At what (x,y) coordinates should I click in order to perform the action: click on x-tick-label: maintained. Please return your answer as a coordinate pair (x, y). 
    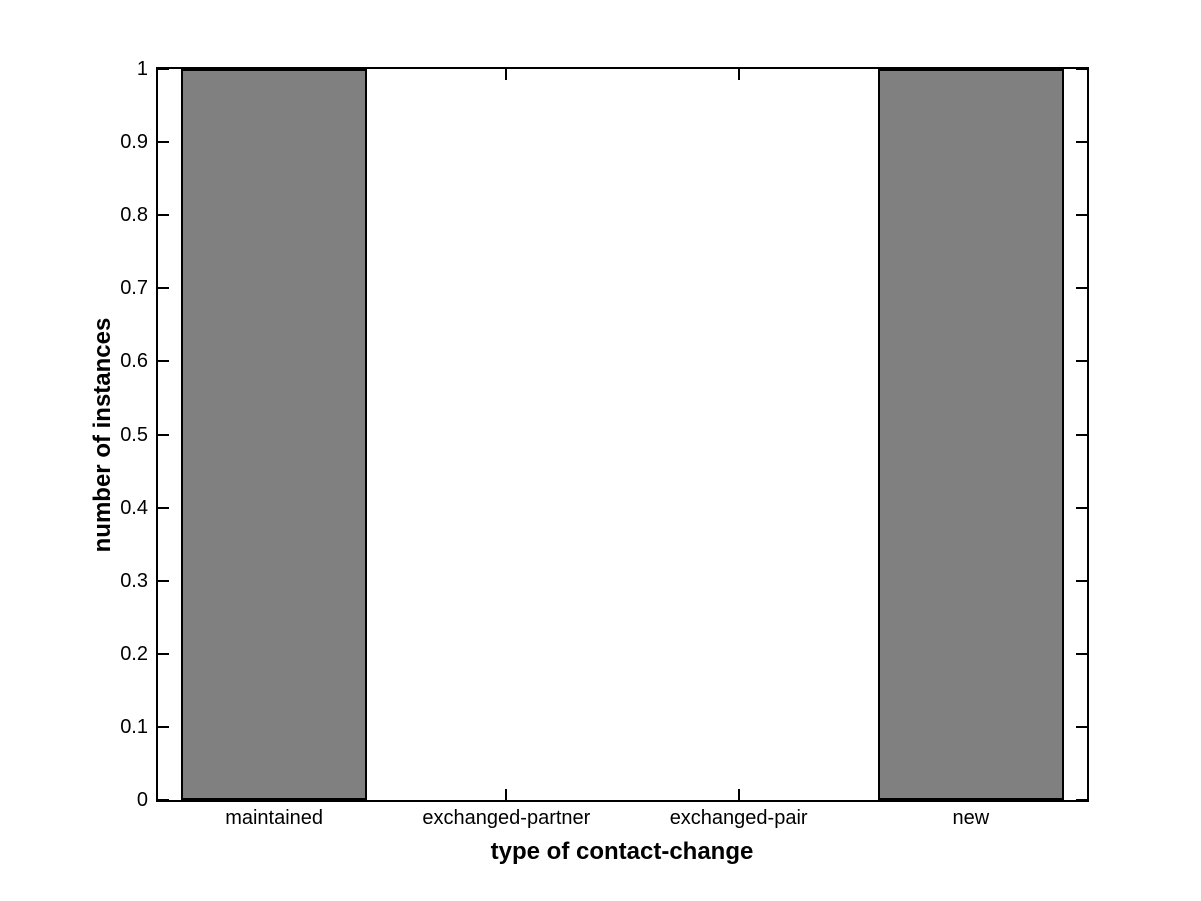
    Looking at the image, I should click on (274, 818).